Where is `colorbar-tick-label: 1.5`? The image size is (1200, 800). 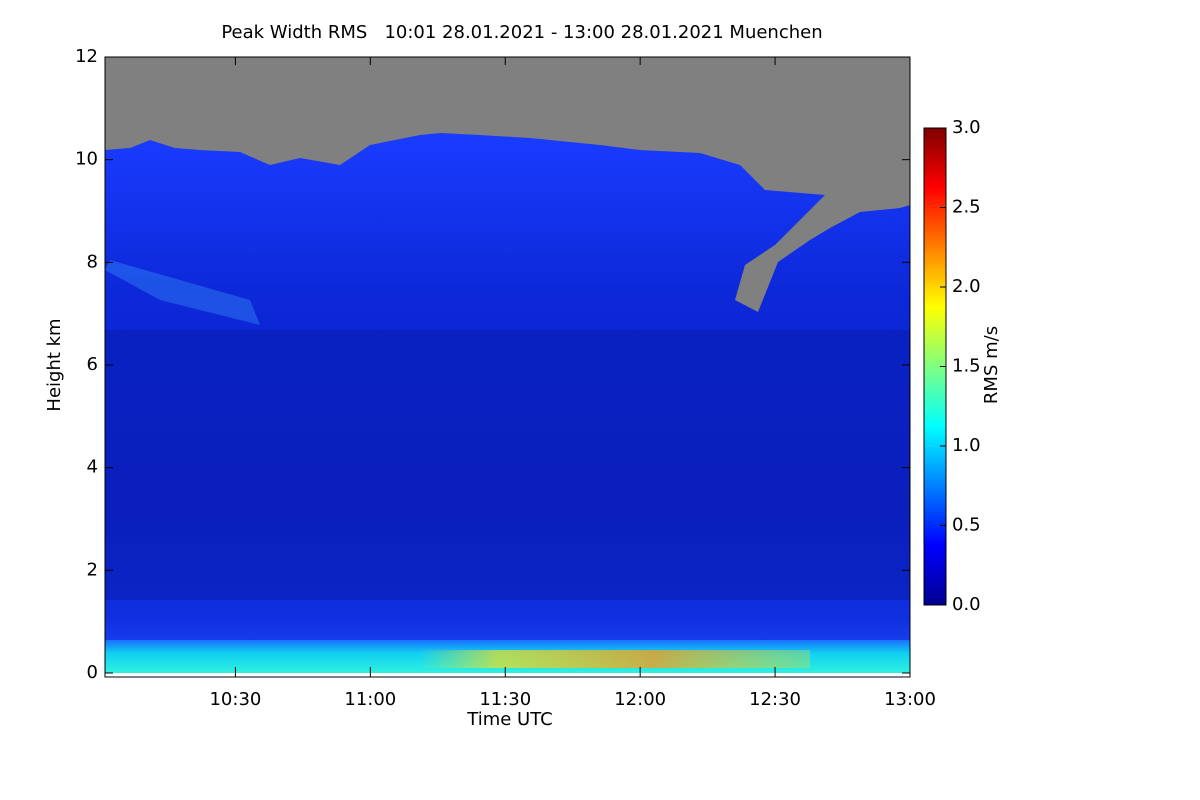 colorbar-tick-label: 1.5 is located at coordinates (966, 366).